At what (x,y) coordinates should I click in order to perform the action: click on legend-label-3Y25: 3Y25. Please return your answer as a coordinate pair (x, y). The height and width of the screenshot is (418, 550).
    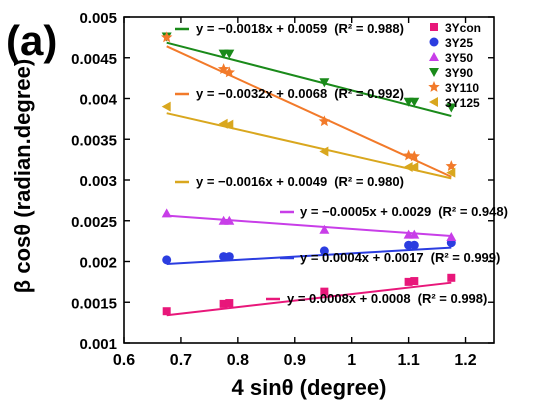
    Looking at the image, I should click on (459, 43).